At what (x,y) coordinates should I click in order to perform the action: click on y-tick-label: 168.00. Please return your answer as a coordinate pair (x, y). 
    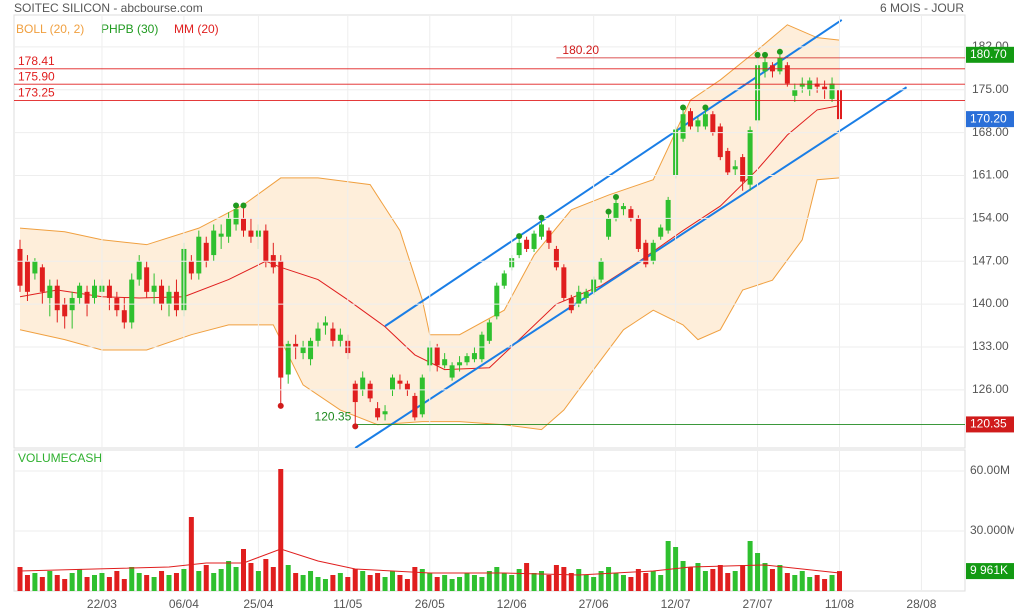
    Looking at the image, I should click on (990, 132).